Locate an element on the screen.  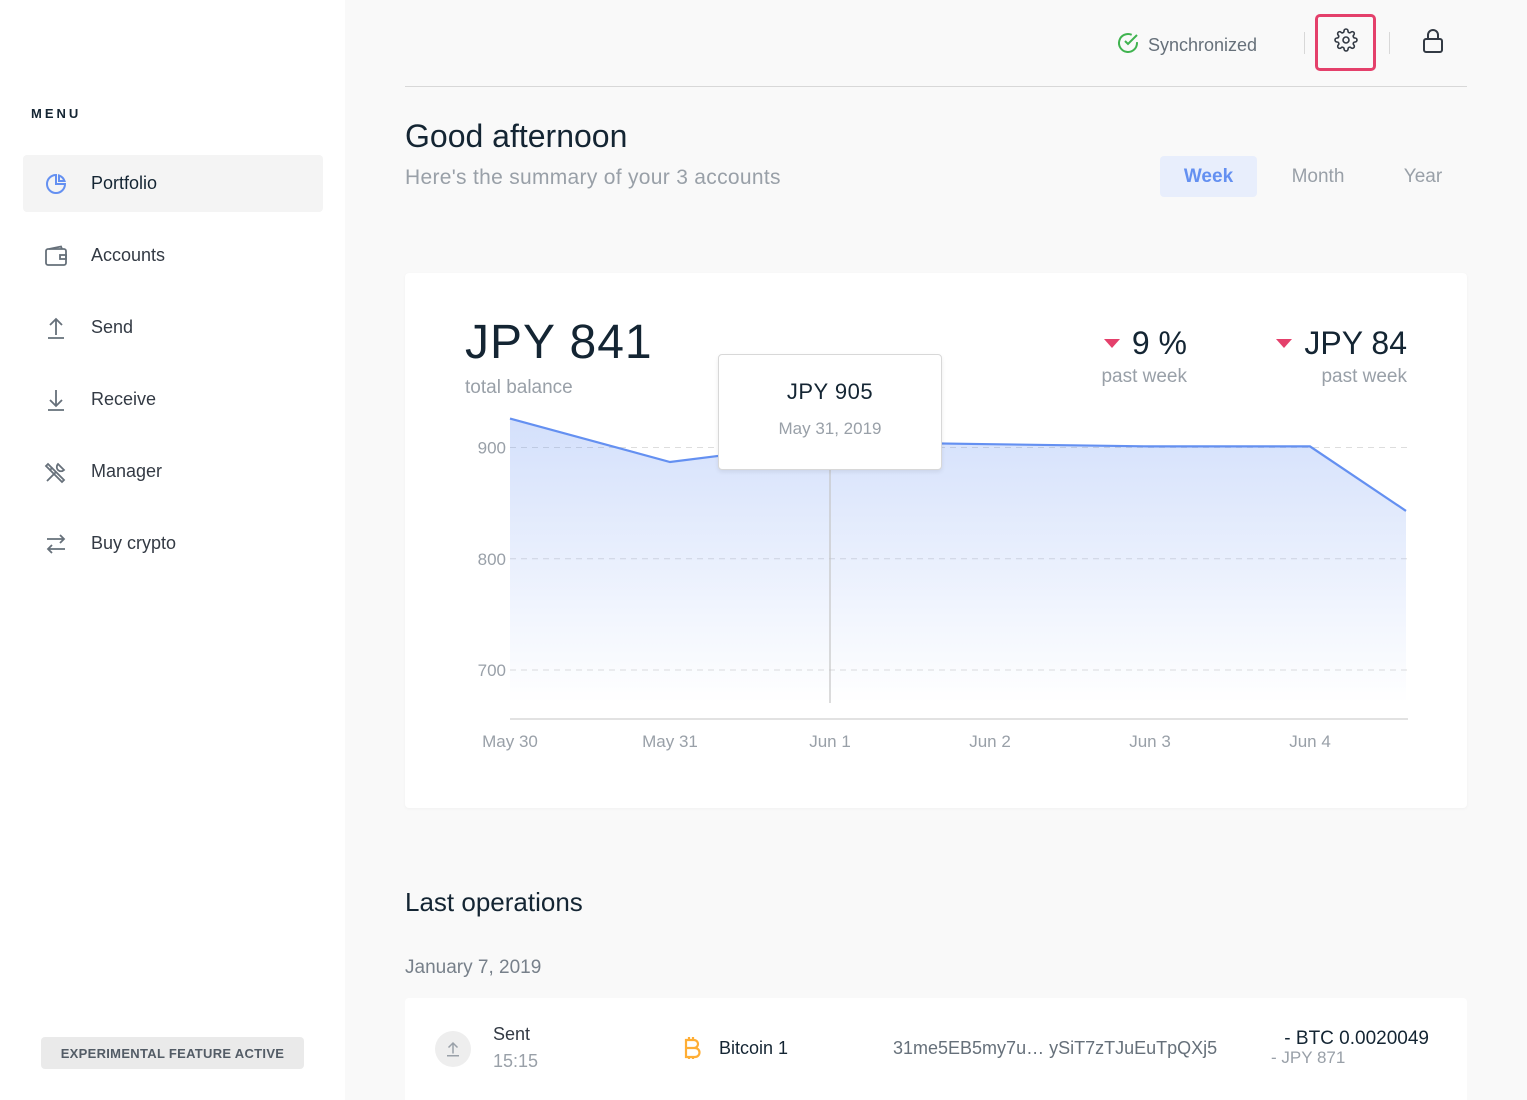
sent-arrow-icon is located at coordinates (453, 1049).